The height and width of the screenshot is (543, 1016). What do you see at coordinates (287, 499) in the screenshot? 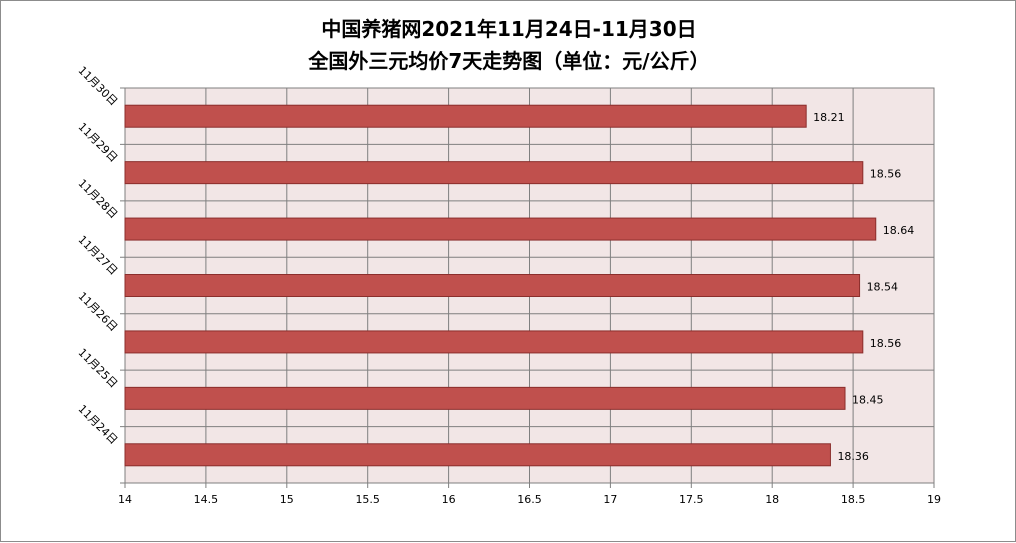
I see `x-tick-label: 15` at bounding box center [287, 499].